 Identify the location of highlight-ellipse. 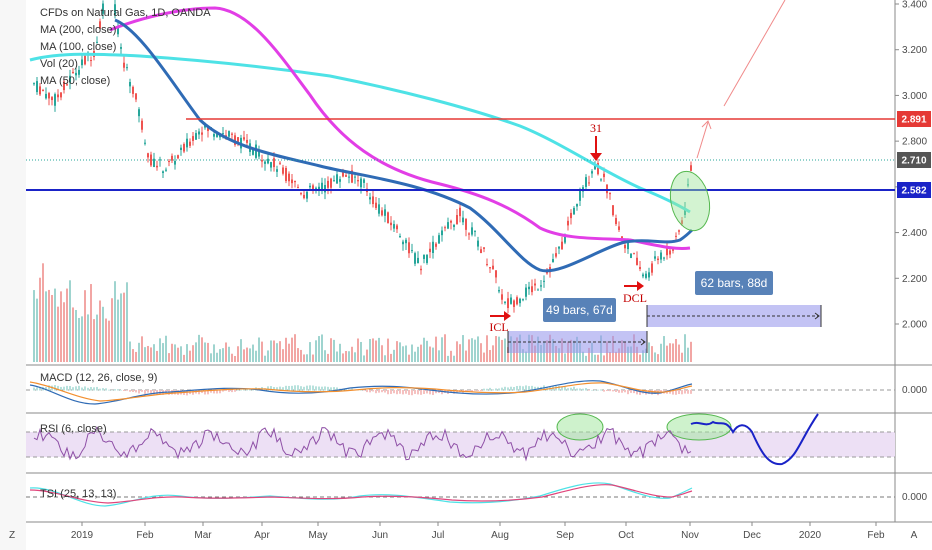
(690, 201).